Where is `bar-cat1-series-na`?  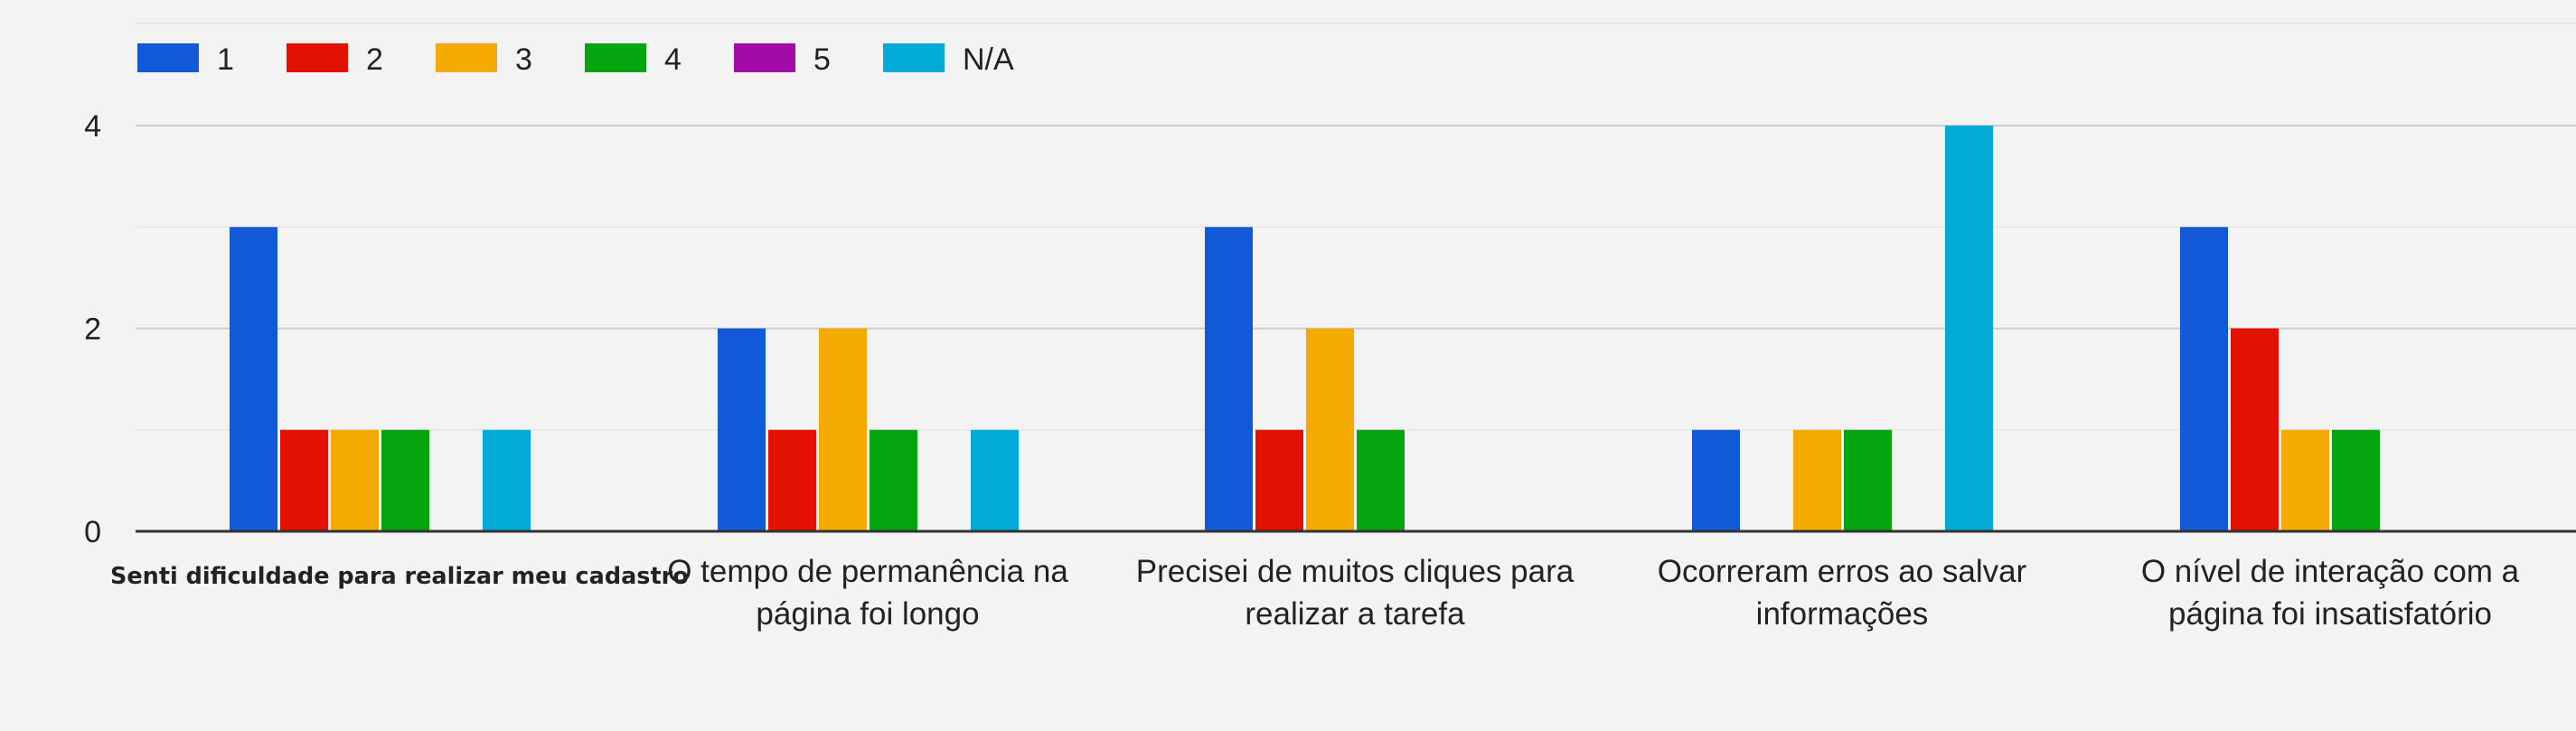
bar-cat1-series-na is located at coordinates (507, 480).